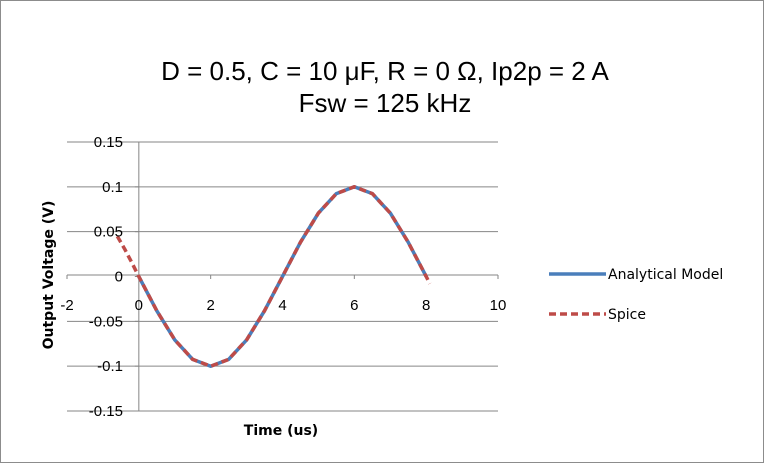  Describe the element at coordinates (119, 277) in the screenshot. I see `y-tick-label: 0` at that location.